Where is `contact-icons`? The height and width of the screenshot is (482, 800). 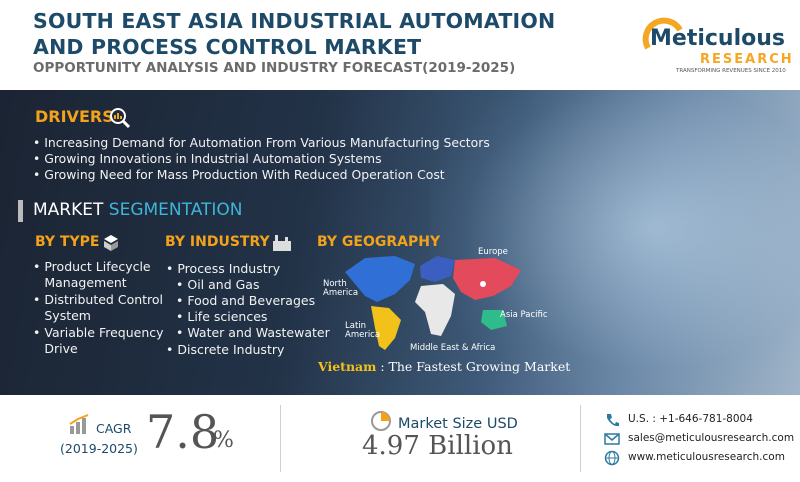 contact-icons is located at coordinates (612, 440).